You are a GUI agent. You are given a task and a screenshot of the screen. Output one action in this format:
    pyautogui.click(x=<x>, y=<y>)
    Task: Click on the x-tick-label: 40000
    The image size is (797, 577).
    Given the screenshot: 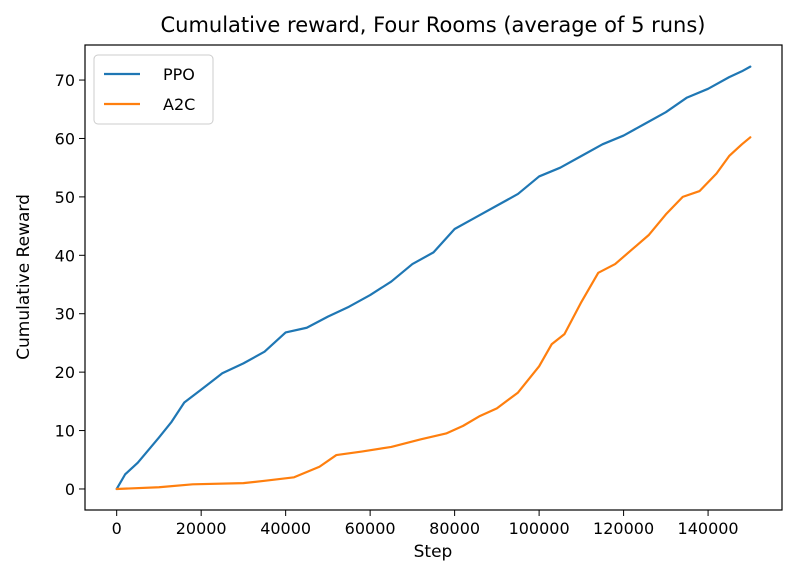 What is the action you would take?
    pyautogui.click(x=285, y=528)
    